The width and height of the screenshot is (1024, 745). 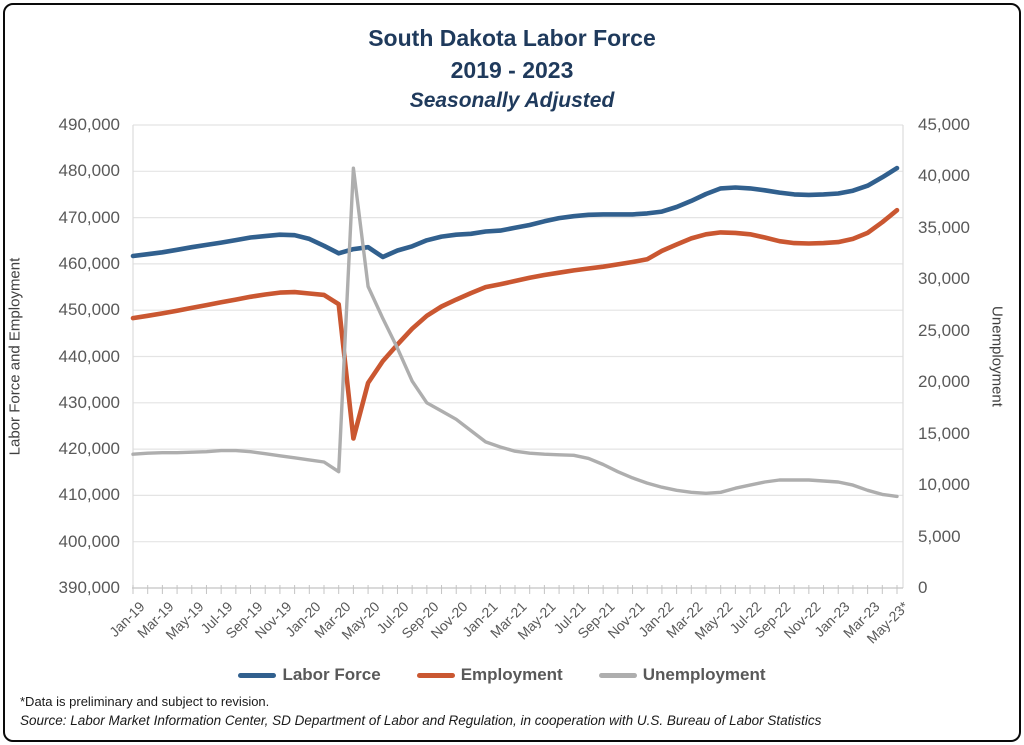 What do you see at coordinates (89, 402) in the screenshot?
I see `left-axis-tick-label: 430,000` at bounding box center [89, 402].